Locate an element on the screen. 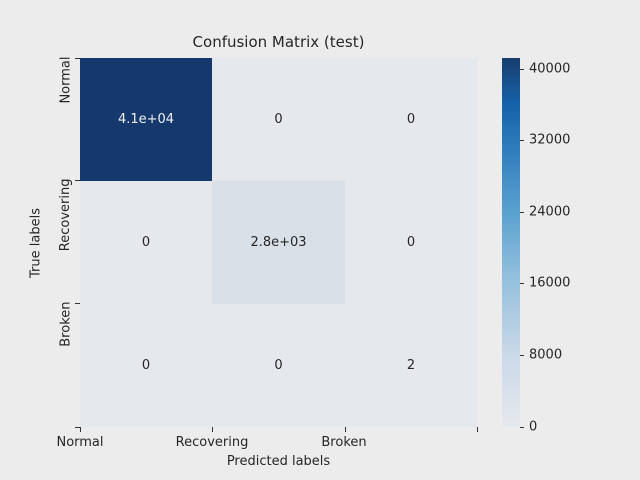 The image size is (640, 480). cell-recovering-recovering: 2.8e+03 is located at coordinates (278, 242).